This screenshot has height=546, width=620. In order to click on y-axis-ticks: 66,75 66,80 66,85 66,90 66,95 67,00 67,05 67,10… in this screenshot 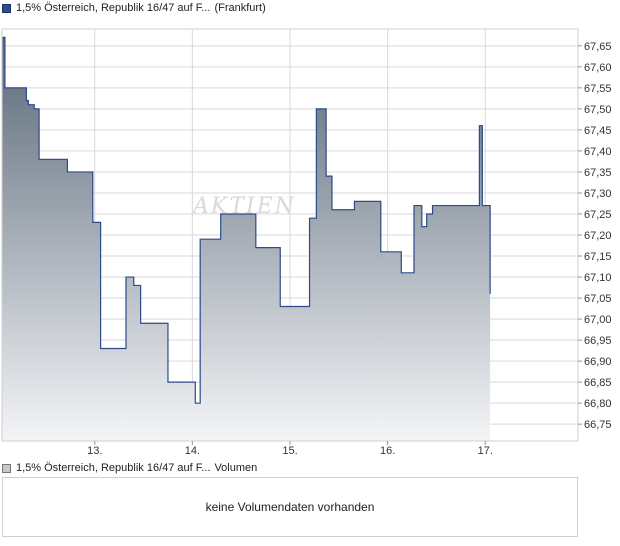, I will do `click(595, 236)`.